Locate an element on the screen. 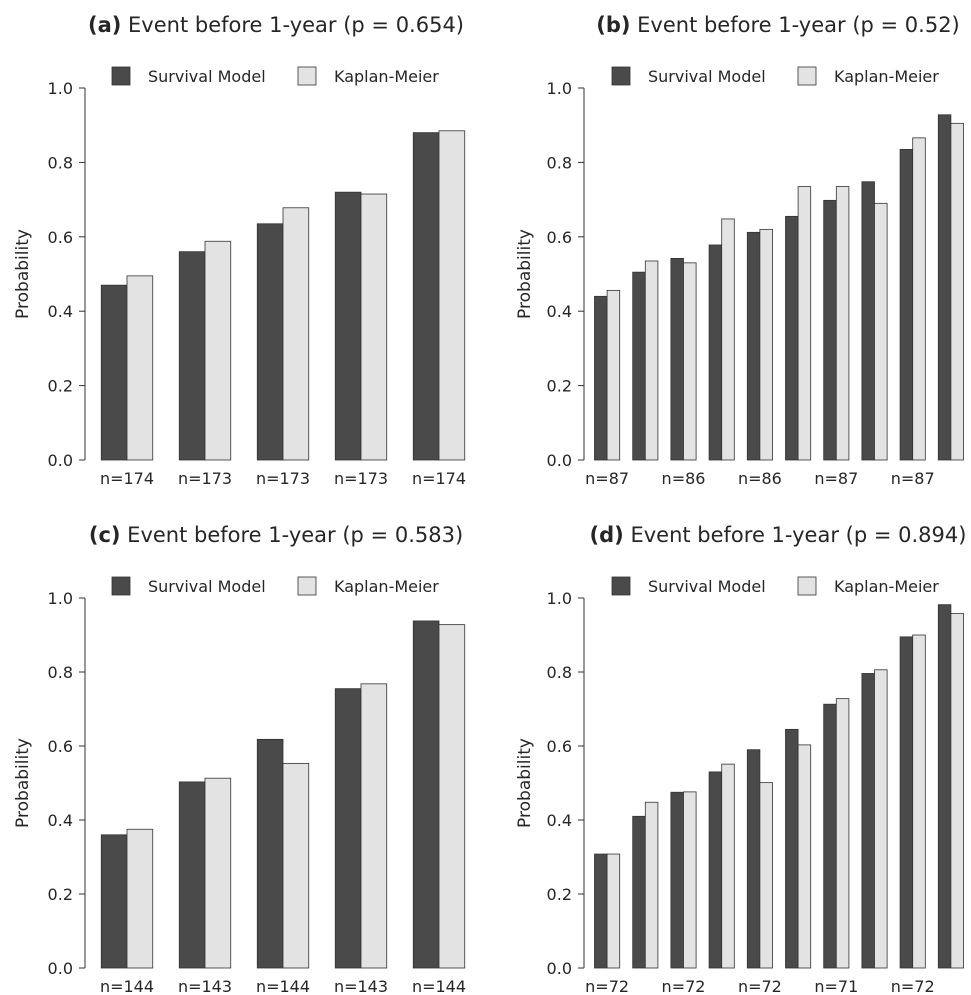 Image resolution: width=971 pixels, height=995 pixels. title-text: Event before 1-year (p = 0.583) is located at coordinates (292, 535).